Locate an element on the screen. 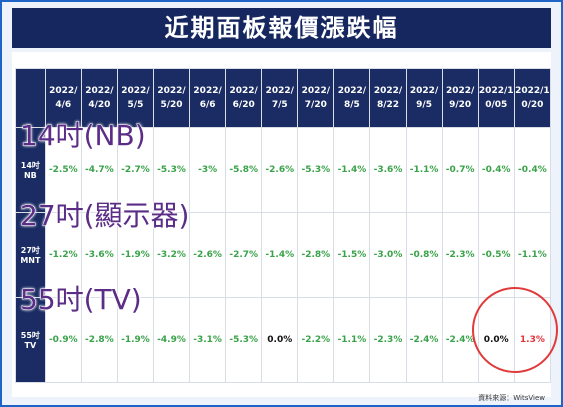 The height and width of the screenshot is (407, 563). column-header: 2022/5/5 is located at coordinates (135, 98).